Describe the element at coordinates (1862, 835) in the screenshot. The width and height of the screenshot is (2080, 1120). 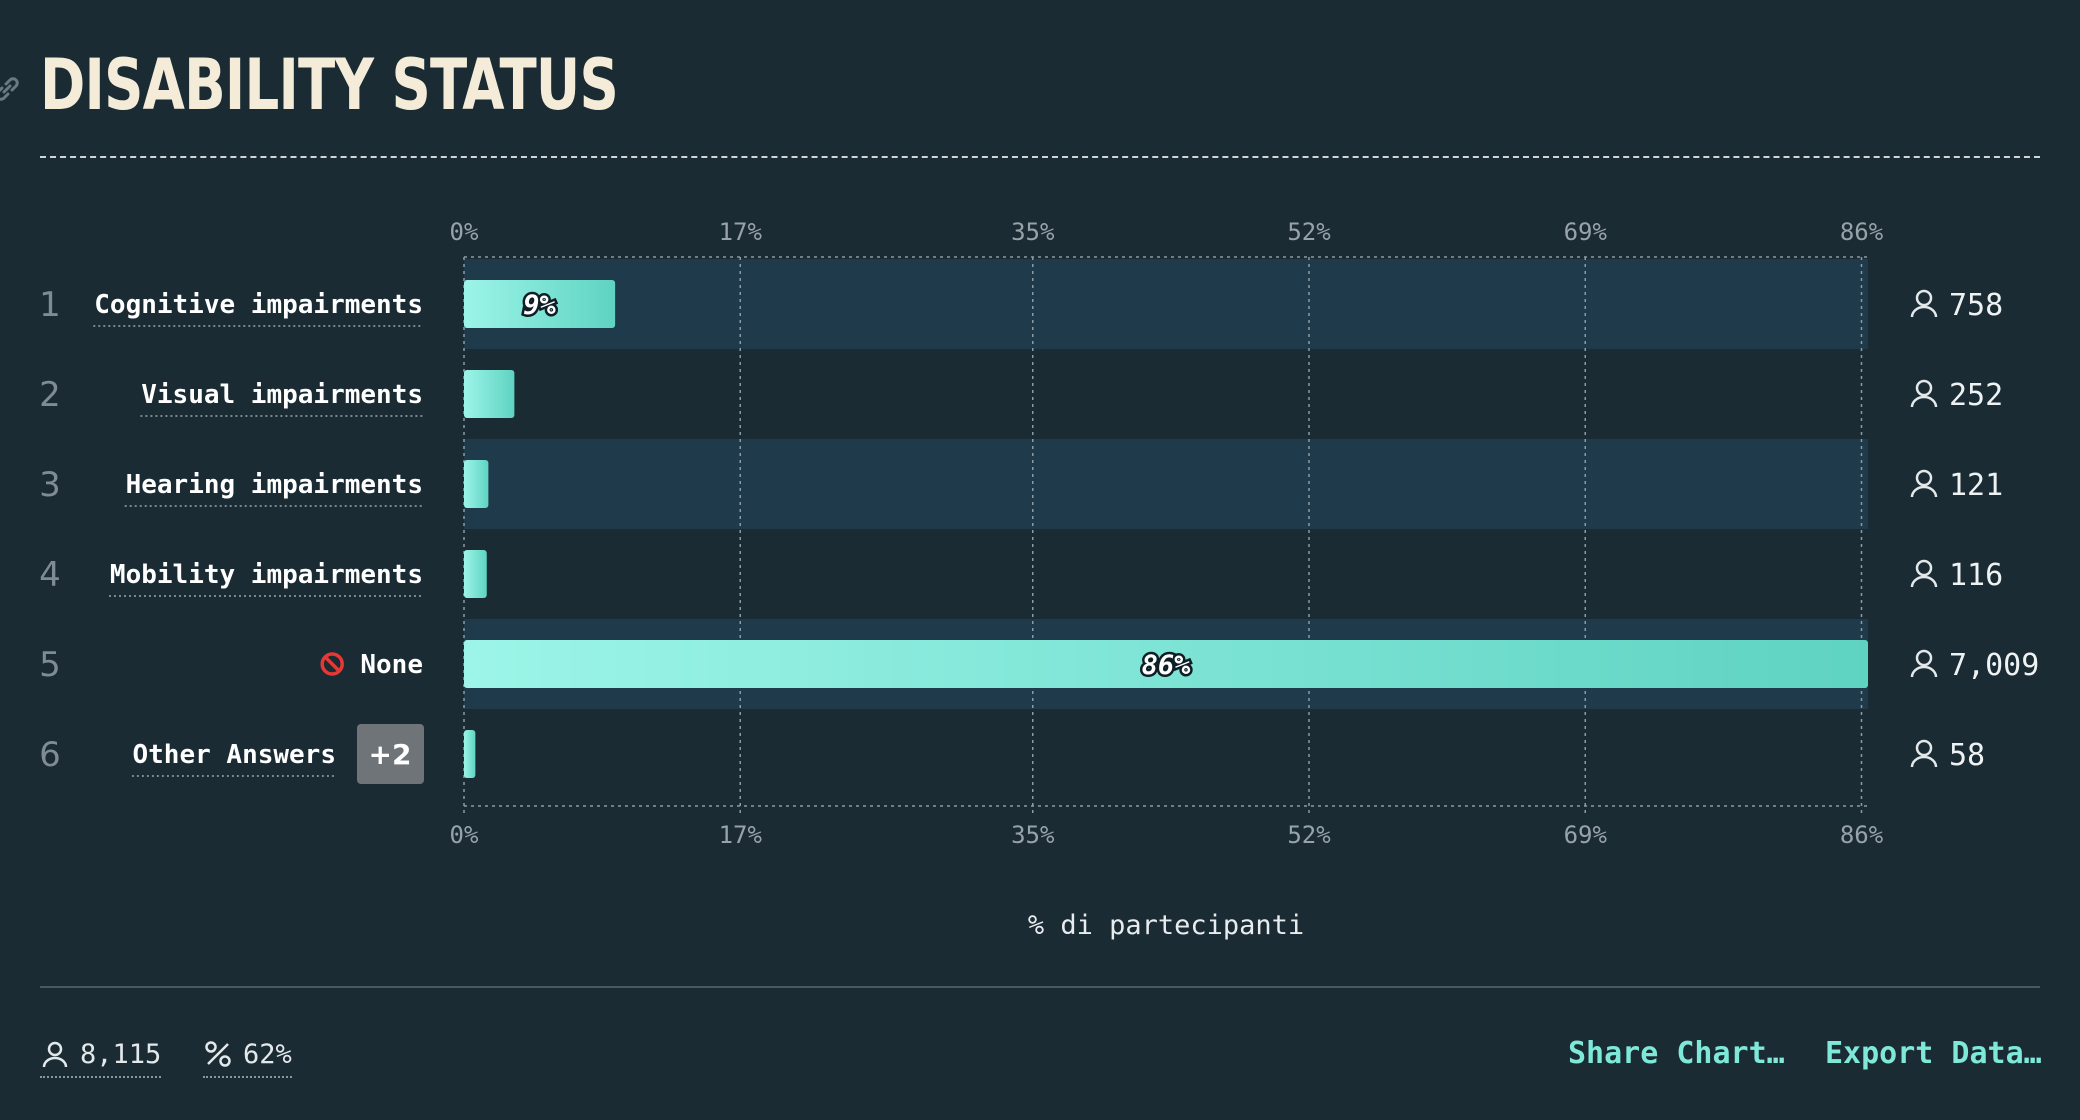
I see `x-tick-label-bottom: 86%` at that location.